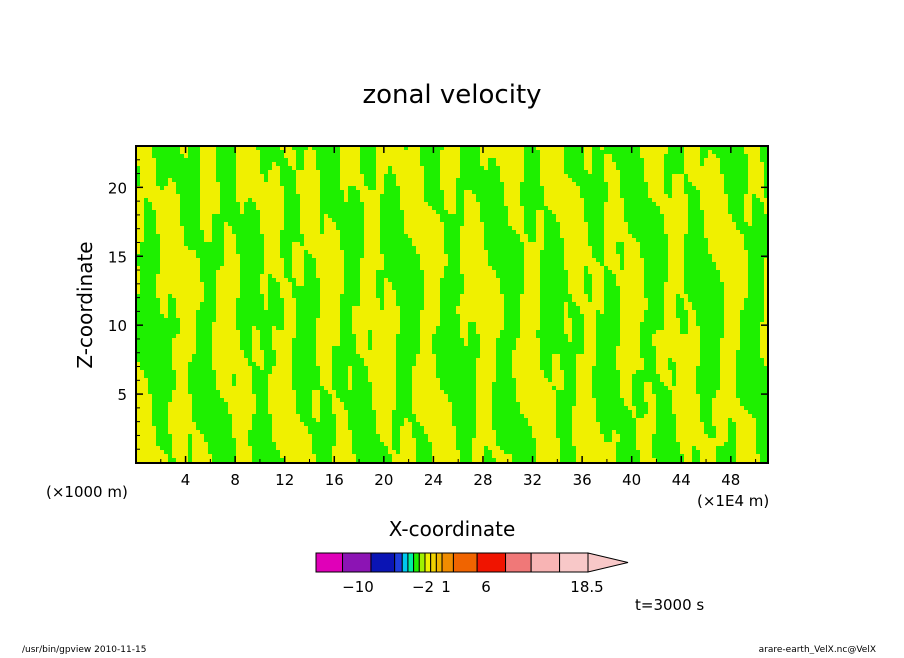 Image resolution: width=904 pixels, height=658 pixels. What do you see at coordinates (84, 649) in the screenshot?
I see `footer-left: /usr/bin/gpview 2010-11-15` at bounding box center [84, 649].